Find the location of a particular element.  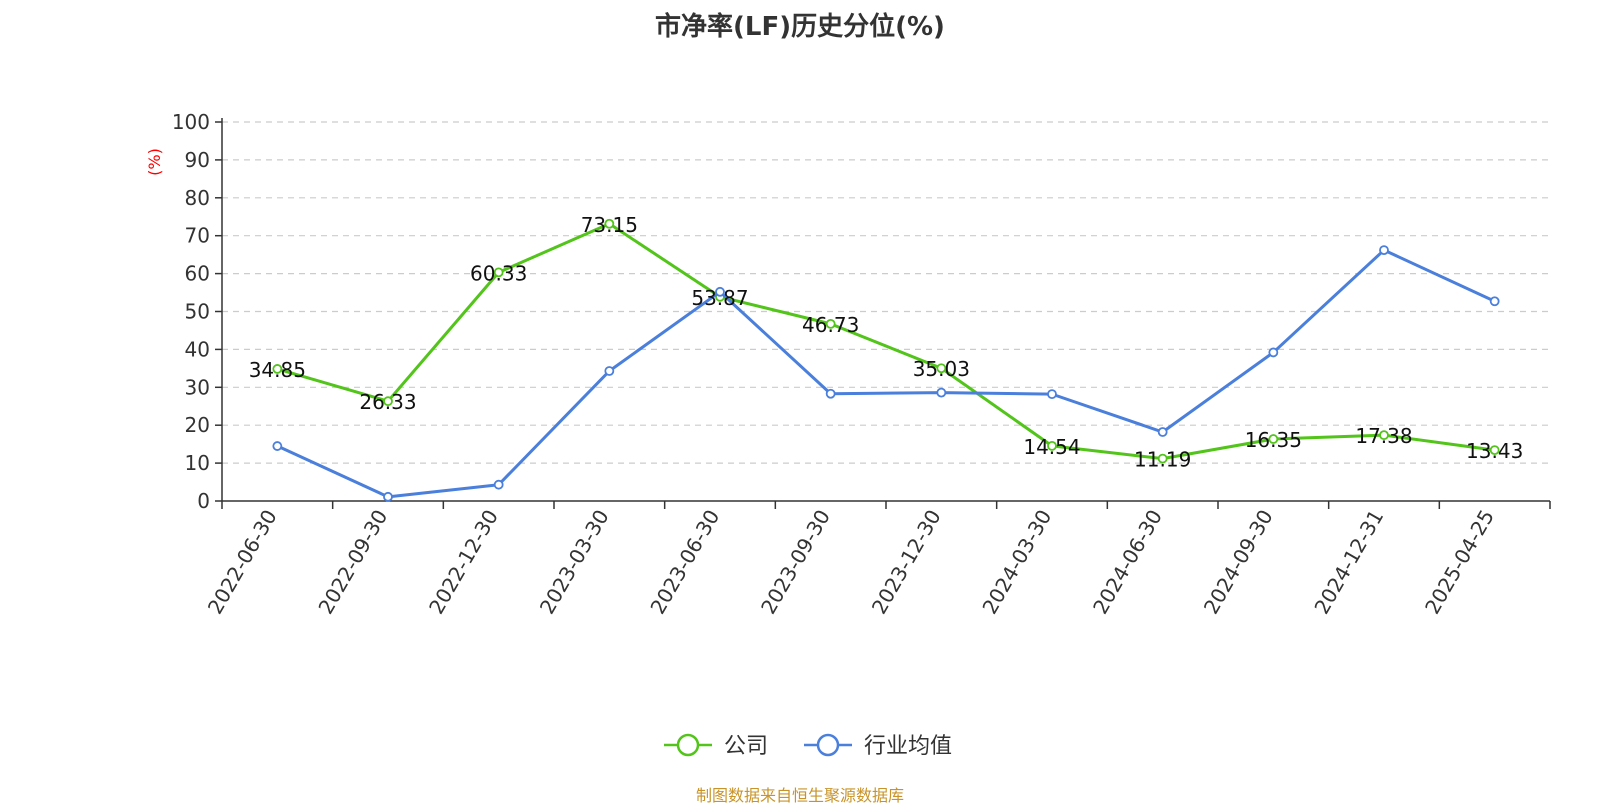

legend: 公司 行业均值 is located at coordinates (808, 746).